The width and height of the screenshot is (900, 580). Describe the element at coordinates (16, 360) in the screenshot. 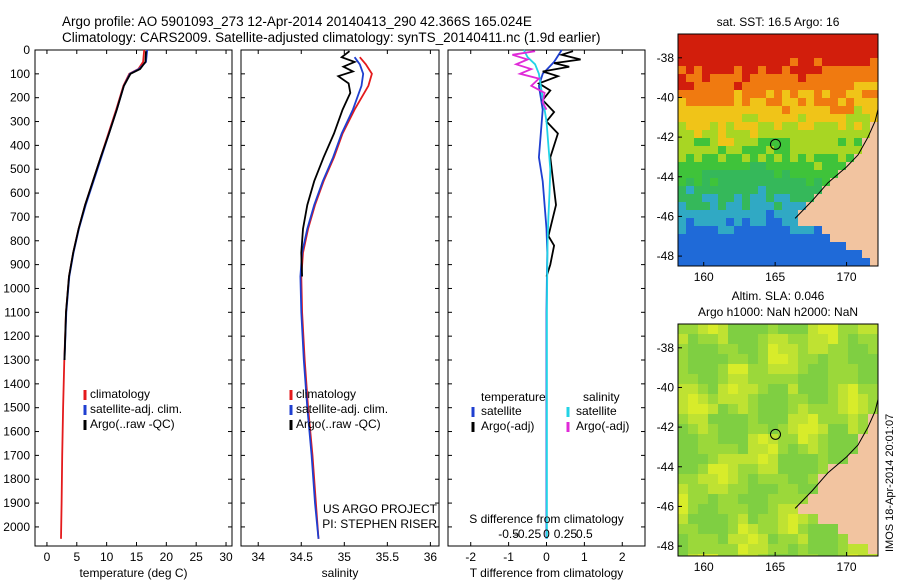

I see `y-tick-label: 1300` at that location.